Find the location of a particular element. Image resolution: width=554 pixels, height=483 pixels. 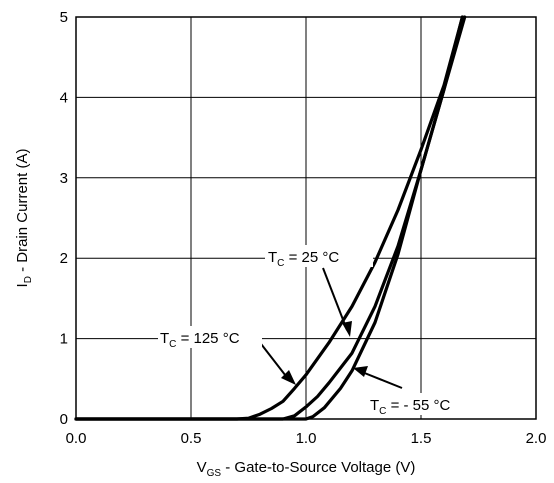

label-25-bg is located at coordinates (319, 256).